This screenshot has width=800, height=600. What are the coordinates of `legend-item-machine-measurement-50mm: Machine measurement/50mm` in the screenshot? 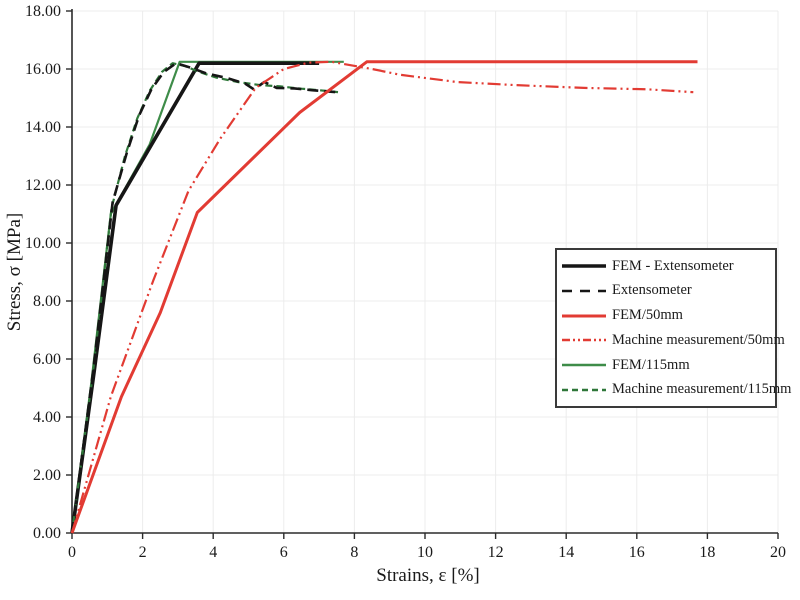 It's located at (671, 340).